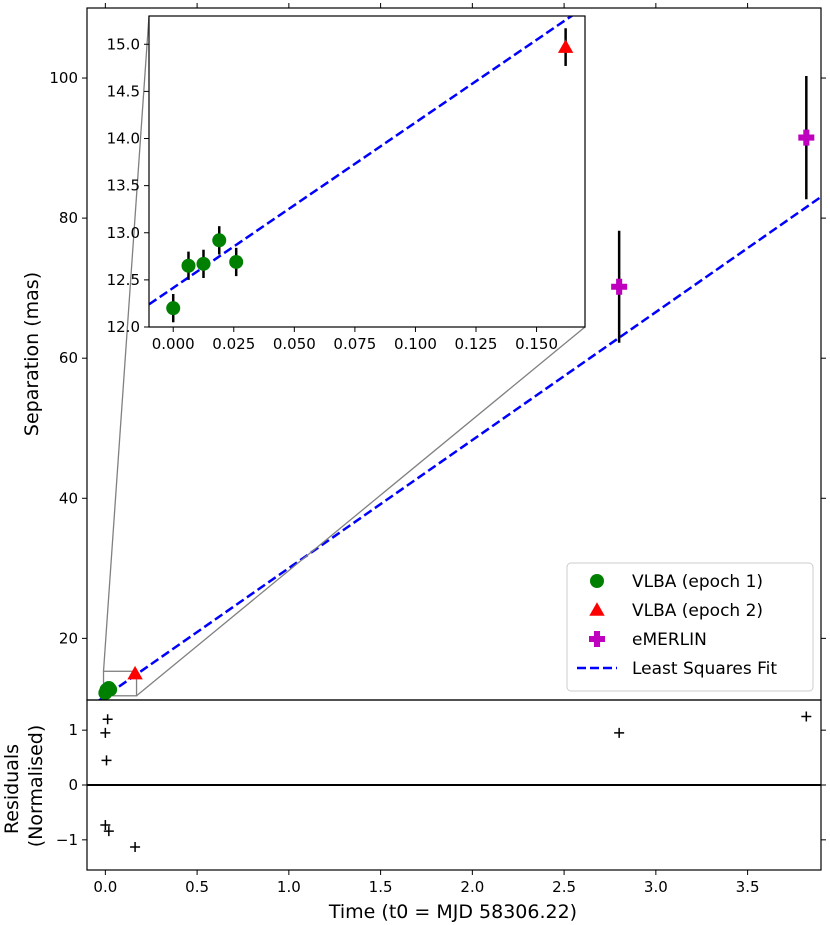 This screenshot has height=925, width=830. Describe the element at coordinates (656, 887) in the screenshot. I see `residual-xtick-label: 3.0` at that location.